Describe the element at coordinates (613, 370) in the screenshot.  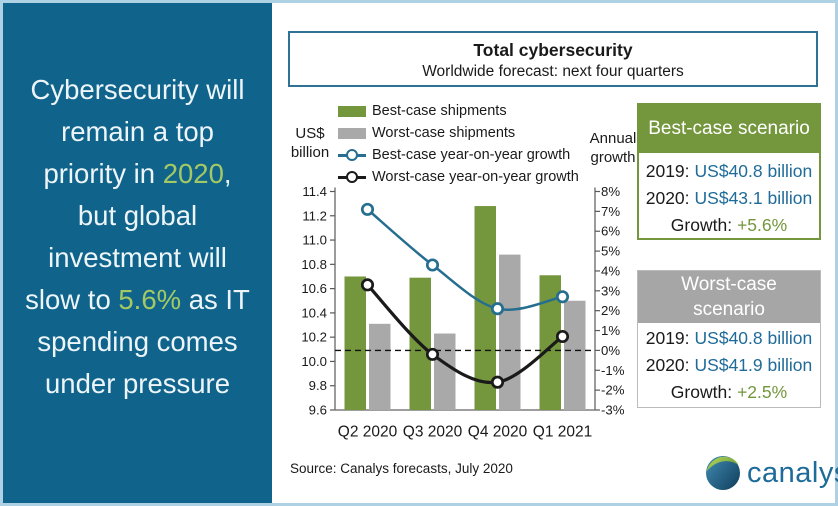
I see `right-tick-label: -1%` at that location.